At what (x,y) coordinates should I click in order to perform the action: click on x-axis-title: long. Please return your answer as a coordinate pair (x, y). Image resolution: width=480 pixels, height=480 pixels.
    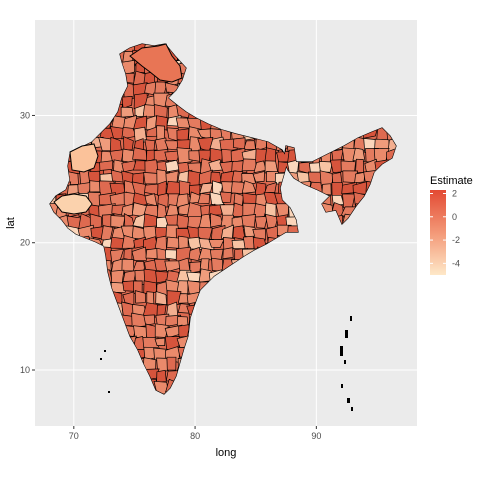
    Looking at the image, I should click on (226, 453).